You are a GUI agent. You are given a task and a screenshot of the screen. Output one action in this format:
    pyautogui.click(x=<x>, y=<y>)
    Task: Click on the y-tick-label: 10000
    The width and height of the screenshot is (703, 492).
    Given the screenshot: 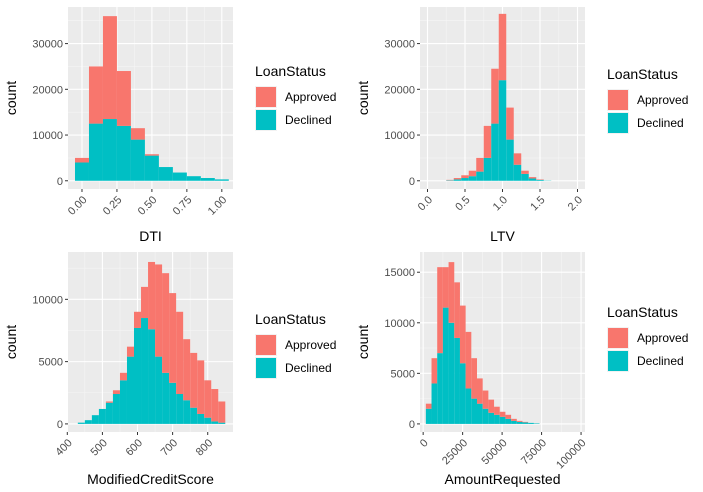 What is the action you would take?
    pyautogui.click(x=399, y=324)
    